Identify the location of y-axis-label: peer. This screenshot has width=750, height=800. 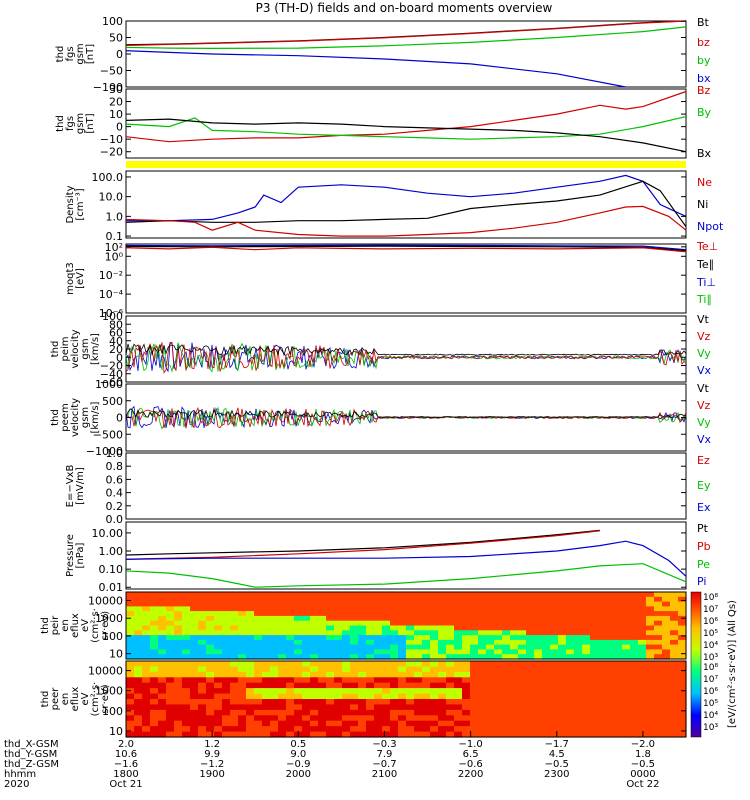
(55, 699).